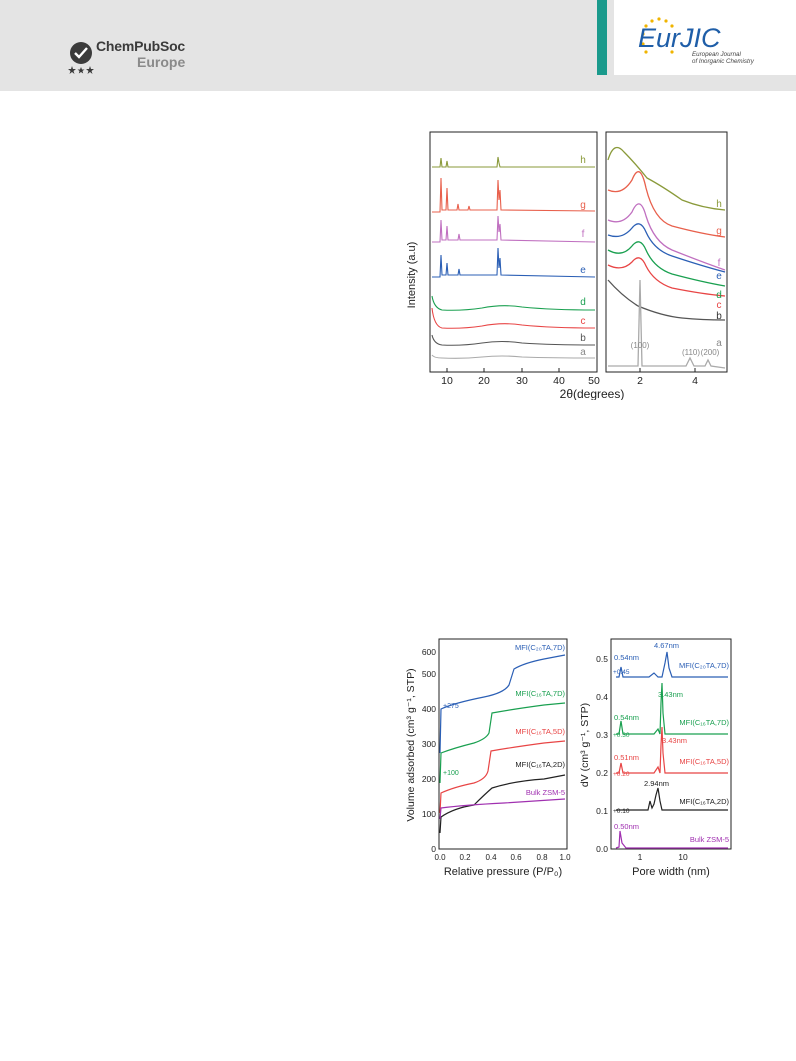  What do you see at coordinates (621, 774) in the screenshot?
I see `pore-offset-020: +0.20` at bounding box center [621, 774].